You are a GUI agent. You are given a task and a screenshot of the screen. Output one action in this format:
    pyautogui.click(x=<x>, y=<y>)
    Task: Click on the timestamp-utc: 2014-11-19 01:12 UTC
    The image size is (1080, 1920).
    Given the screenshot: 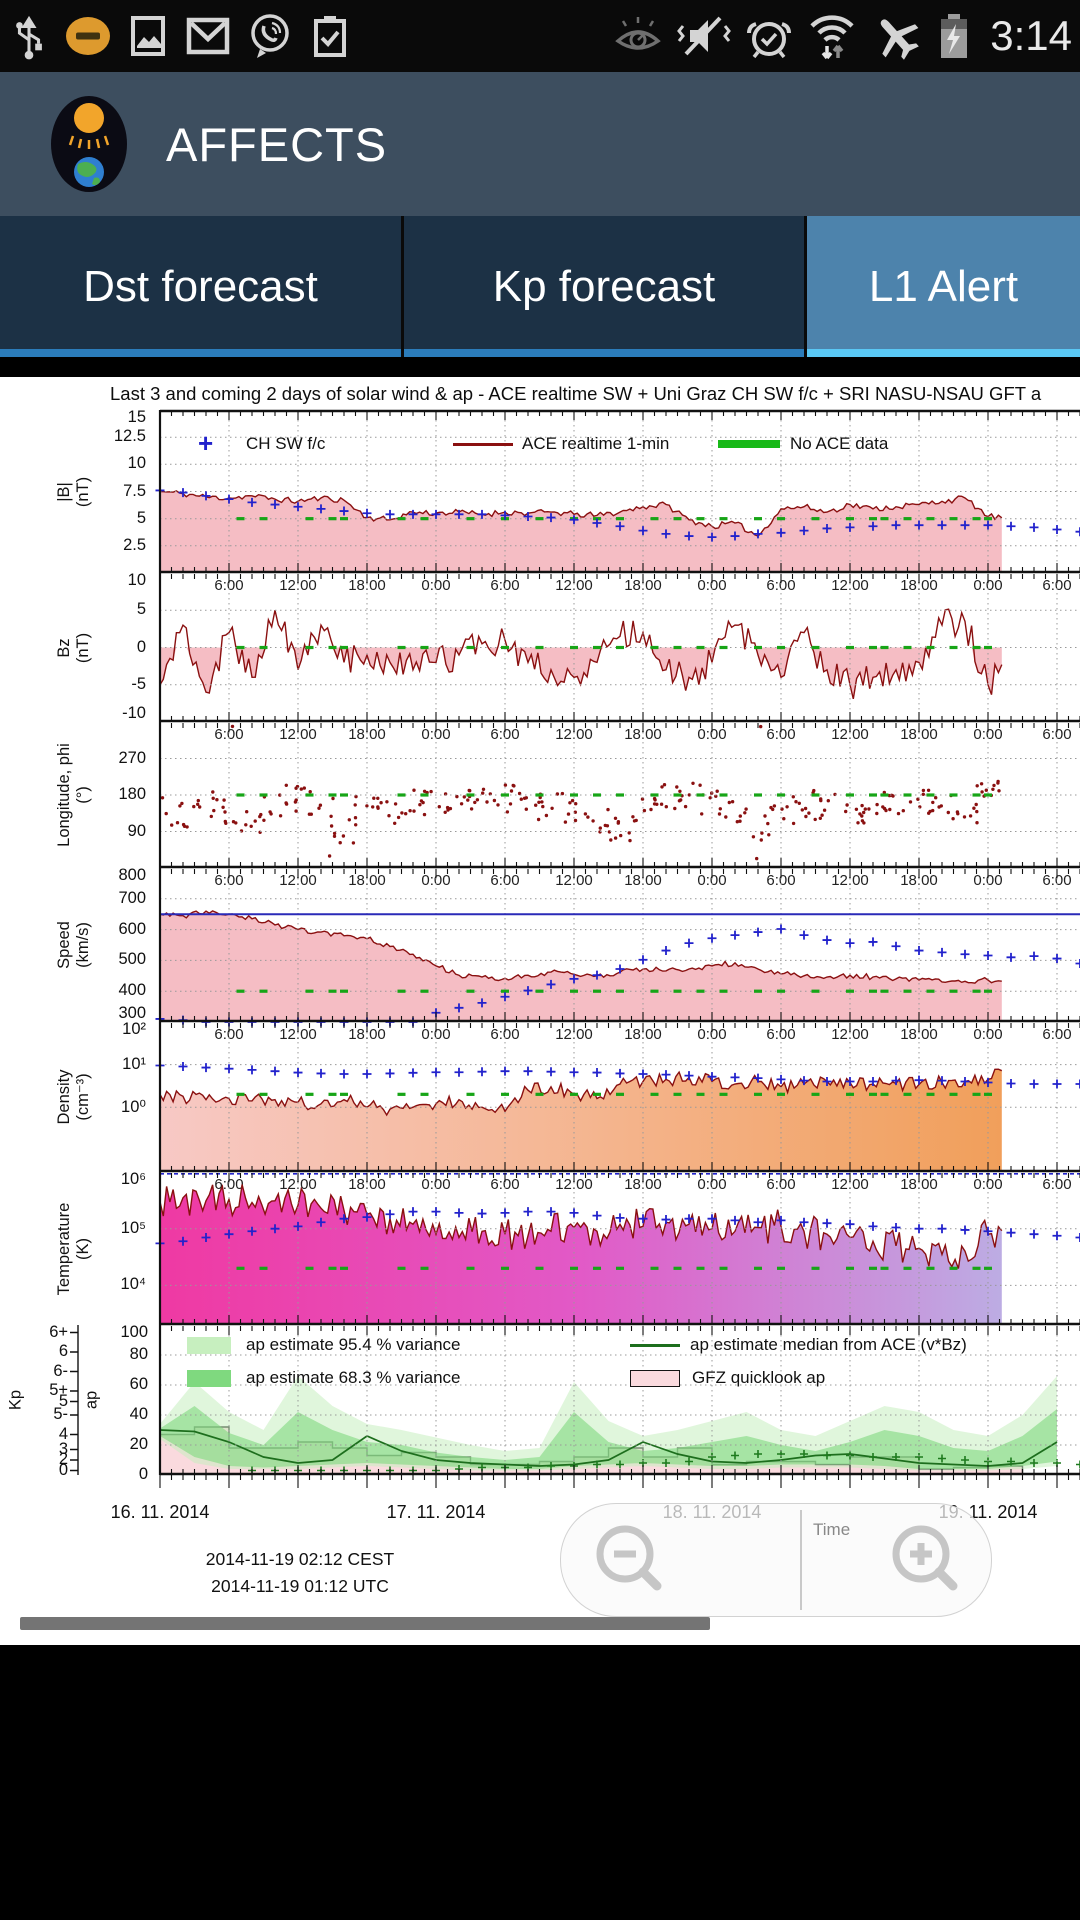 What is the action you would take?
    pyautogui.click(x=300, y=1586)
    